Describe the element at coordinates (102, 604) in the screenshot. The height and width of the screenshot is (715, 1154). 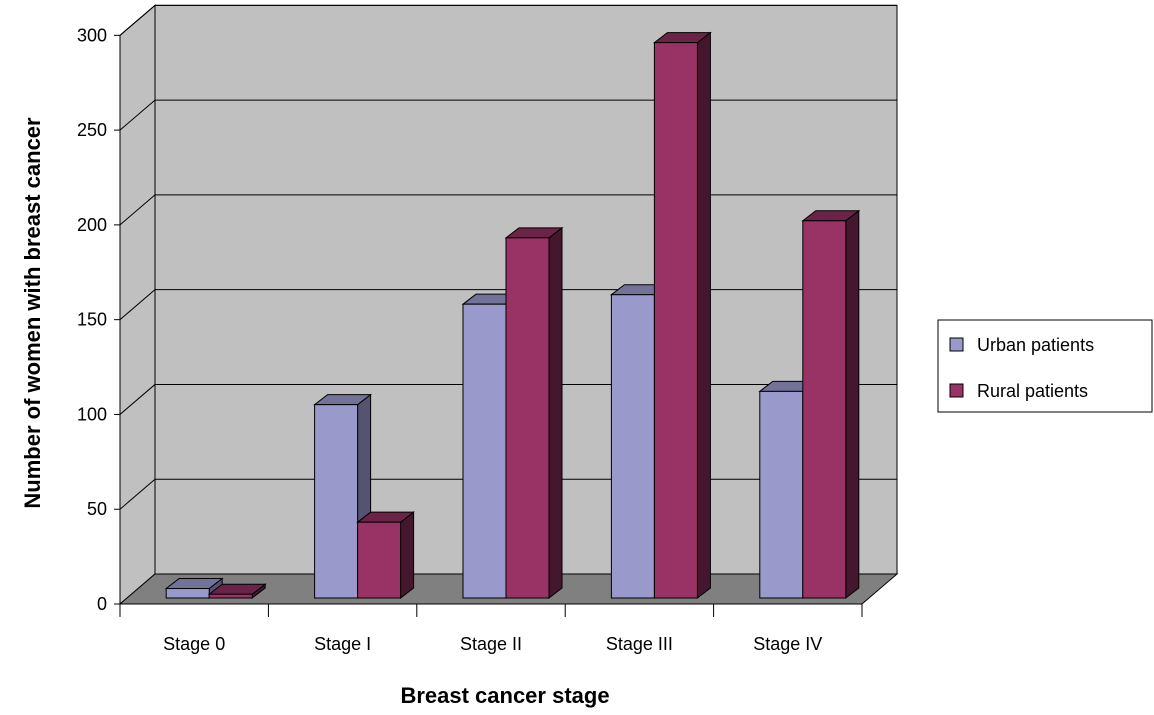
I see `y-tick-label: 0` at that location.